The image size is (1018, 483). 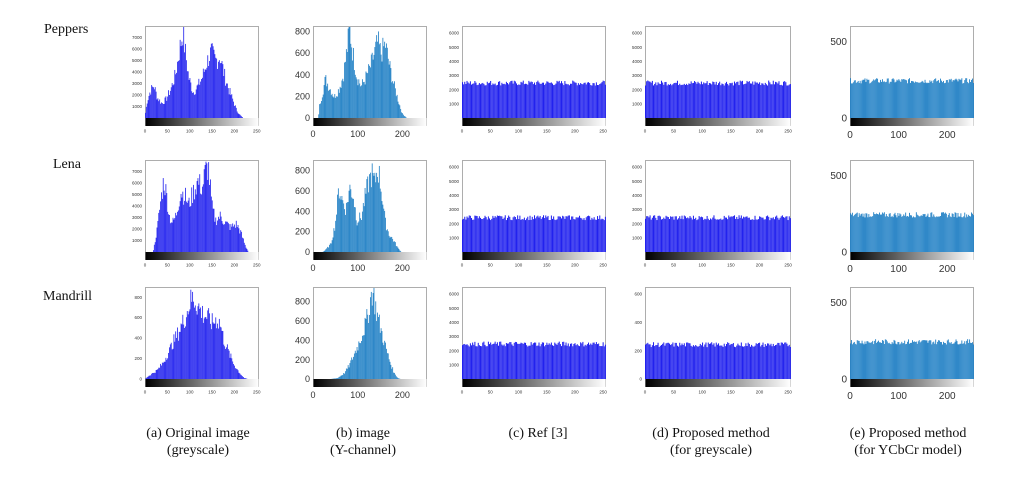 I want to click on caption-d: (d) Proposed method (for greyscale), so click(x=711, y=442).